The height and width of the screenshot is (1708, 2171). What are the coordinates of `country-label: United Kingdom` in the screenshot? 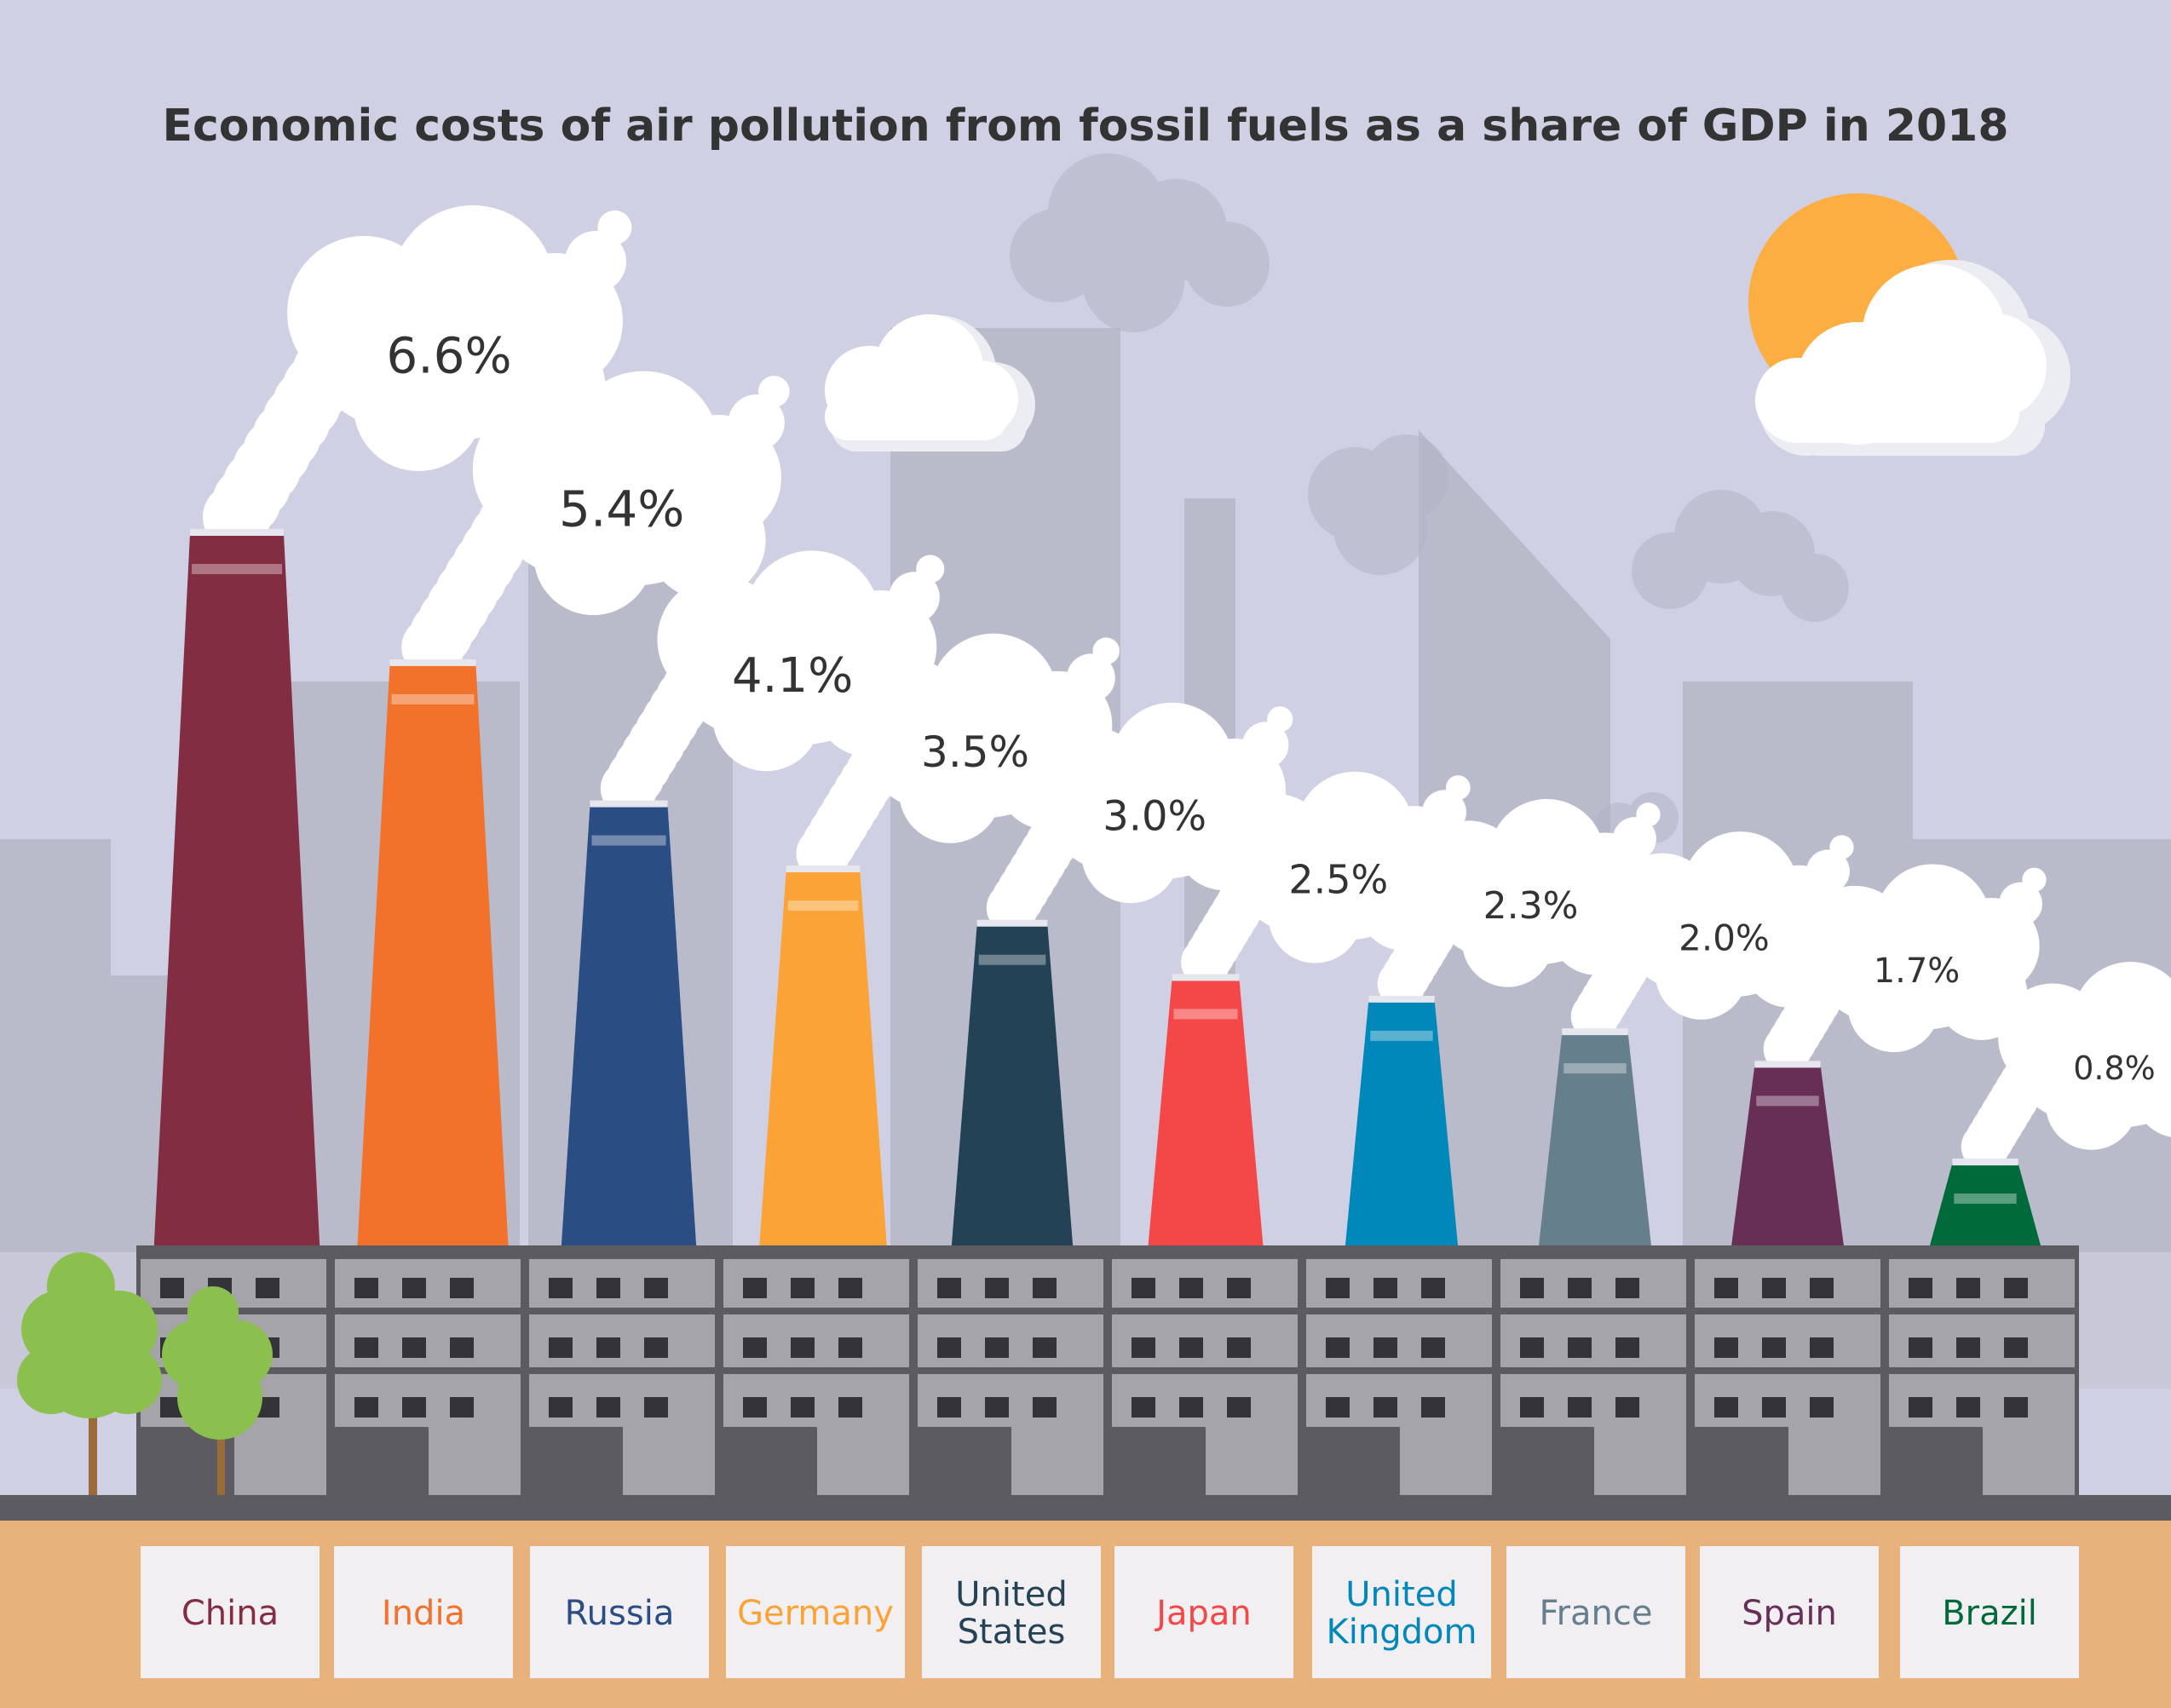 It's located at (1402, 1613).